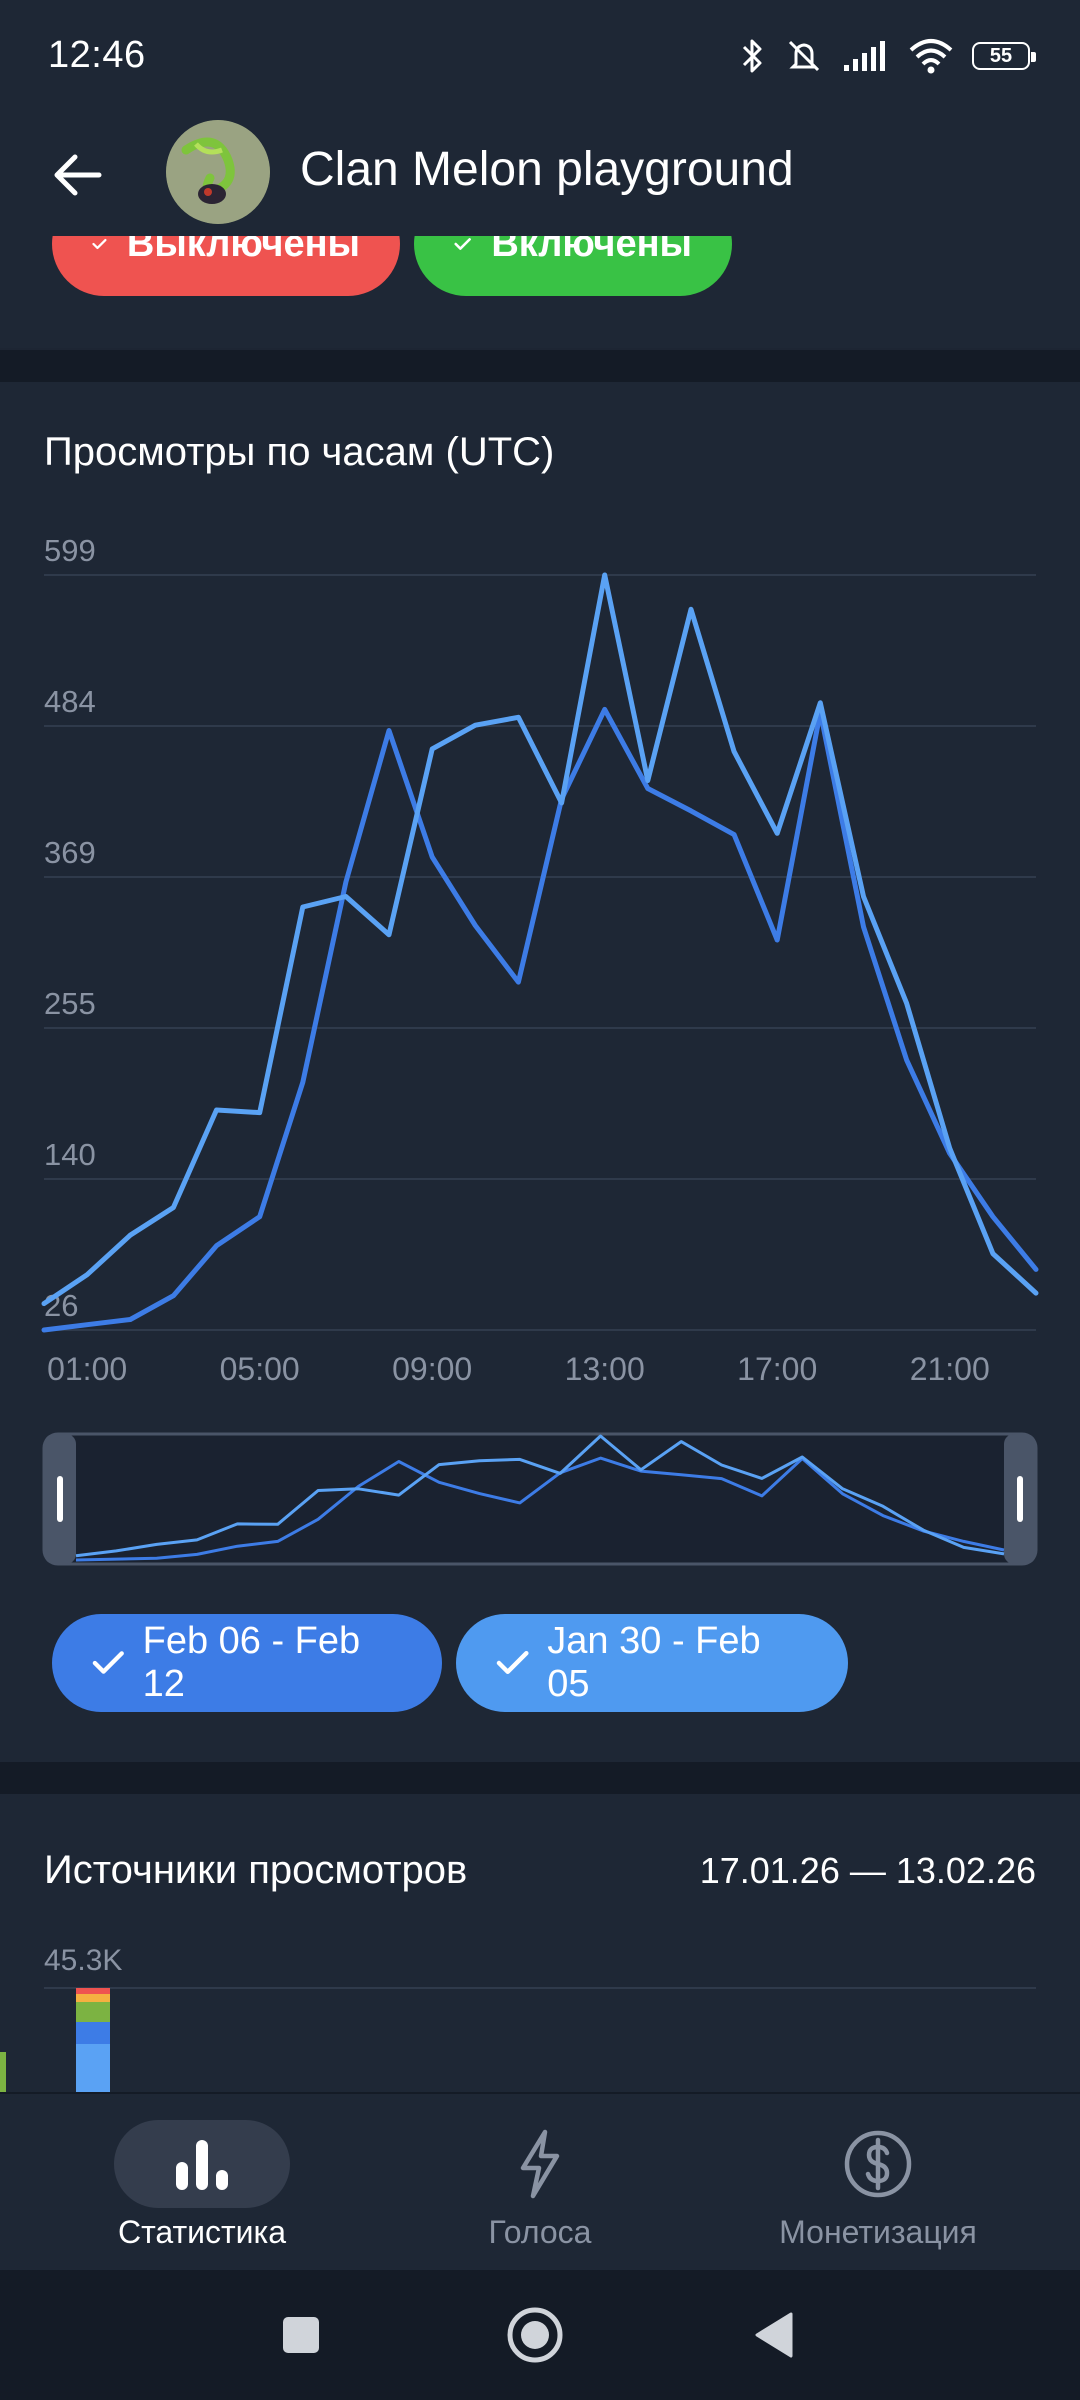 The image size is (1080, 2400). Describe the element at coordinates (256, 1870) in the screenshot. I see `view-sources-title: Источники просмотров` at that location.